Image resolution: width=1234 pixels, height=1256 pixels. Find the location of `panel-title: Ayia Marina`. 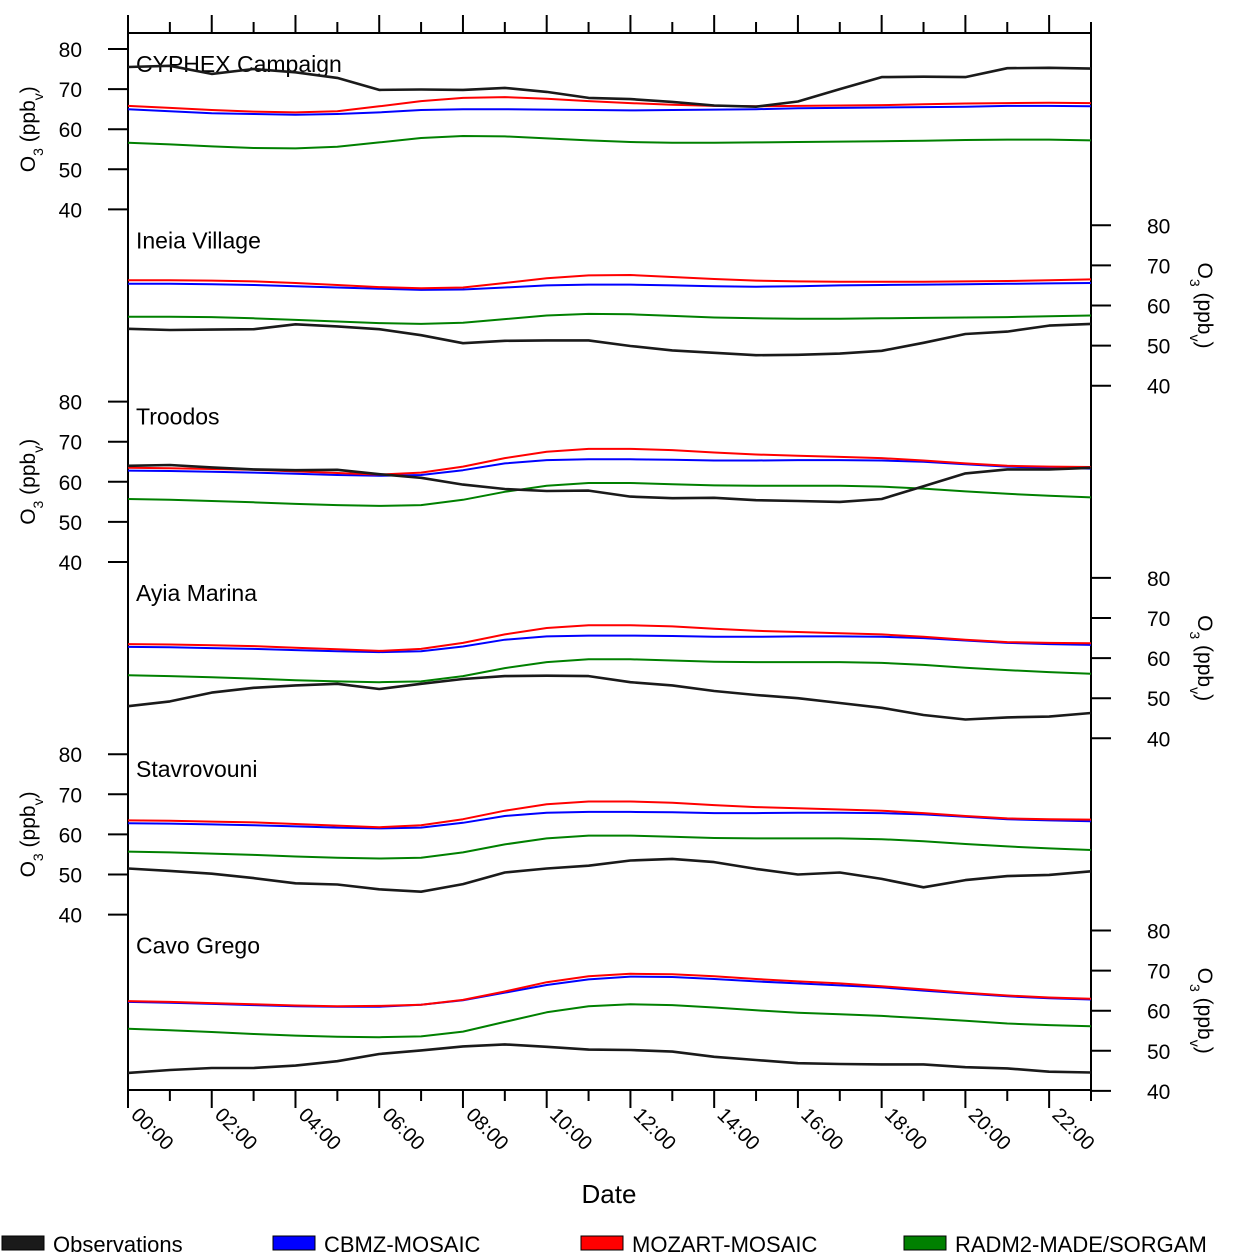

panel-title: Ayia Marina is located at coordinates (196, 593).